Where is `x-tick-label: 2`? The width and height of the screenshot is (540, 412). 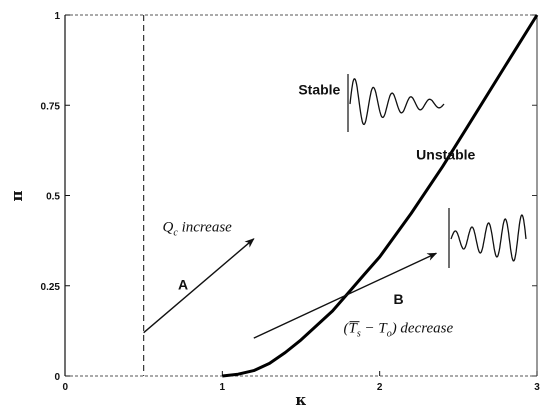
x-tick-label: 2 is located at coordinates (380, 387).